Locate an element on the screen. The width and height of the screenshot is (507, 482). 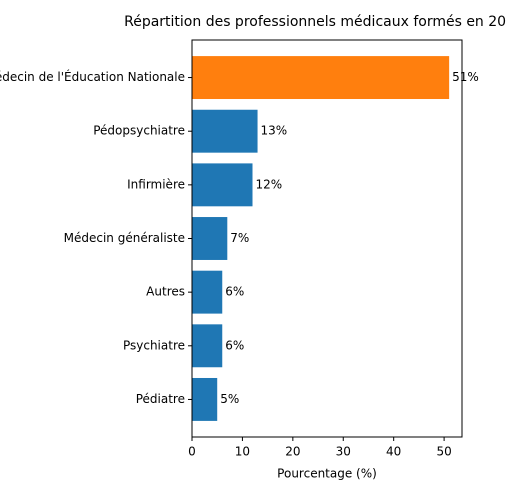
value-label: 7% is located at coordinates (239, 238).